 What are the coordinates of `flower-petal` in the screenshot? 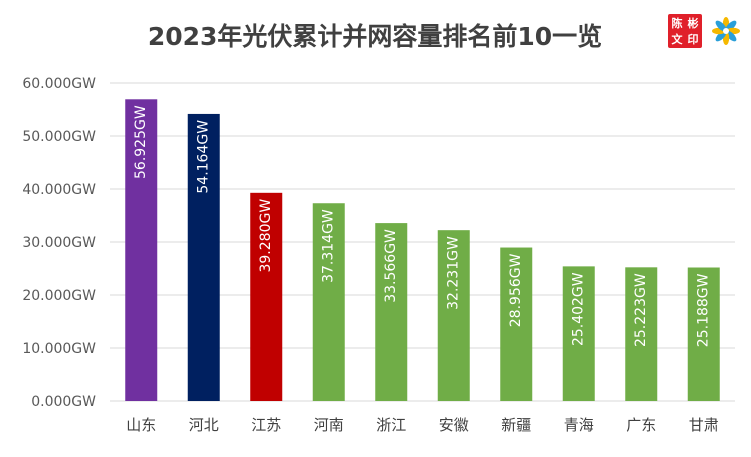 It's located at (721, 26).